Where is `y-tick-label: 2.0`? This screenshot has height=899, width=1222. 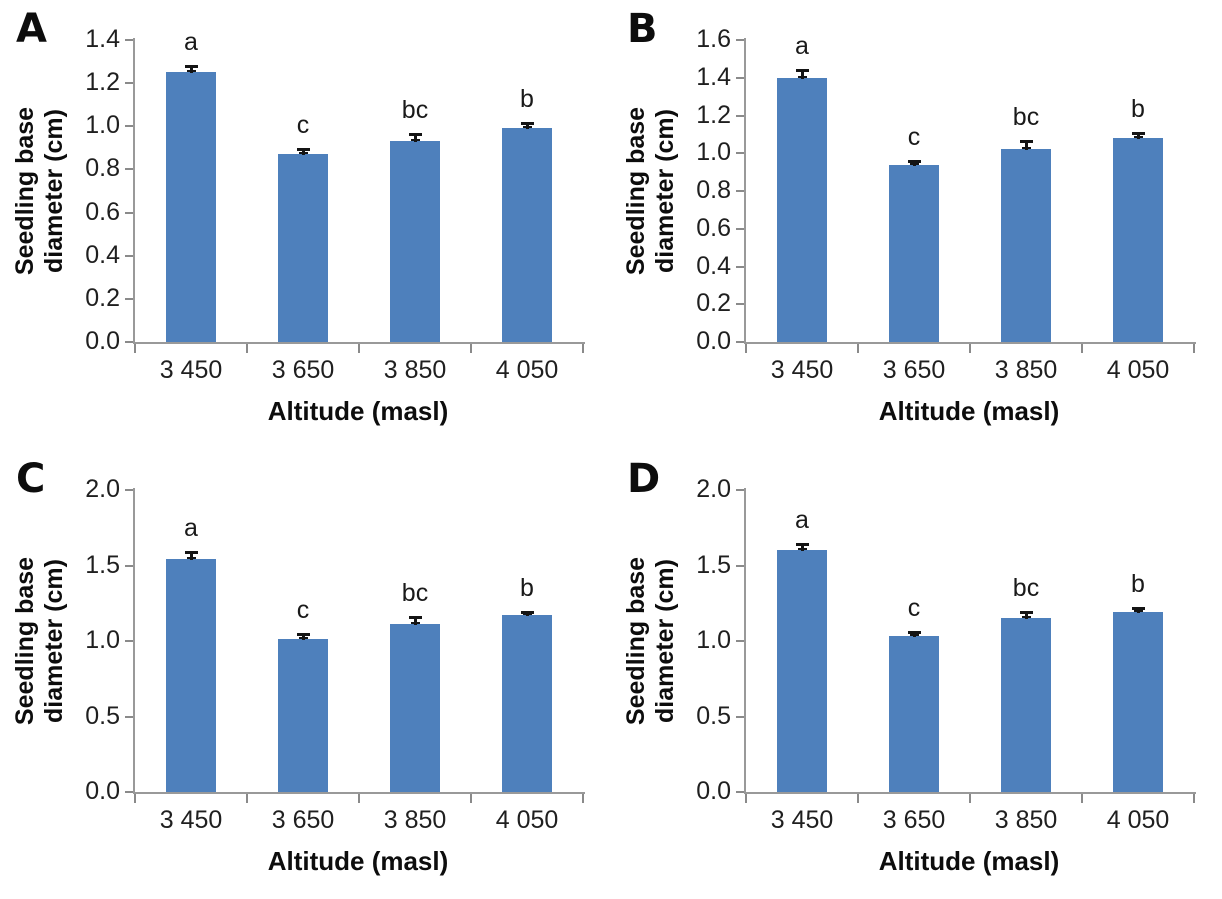
y-tick-label: 2.0 is located at coordinates (102, 489).